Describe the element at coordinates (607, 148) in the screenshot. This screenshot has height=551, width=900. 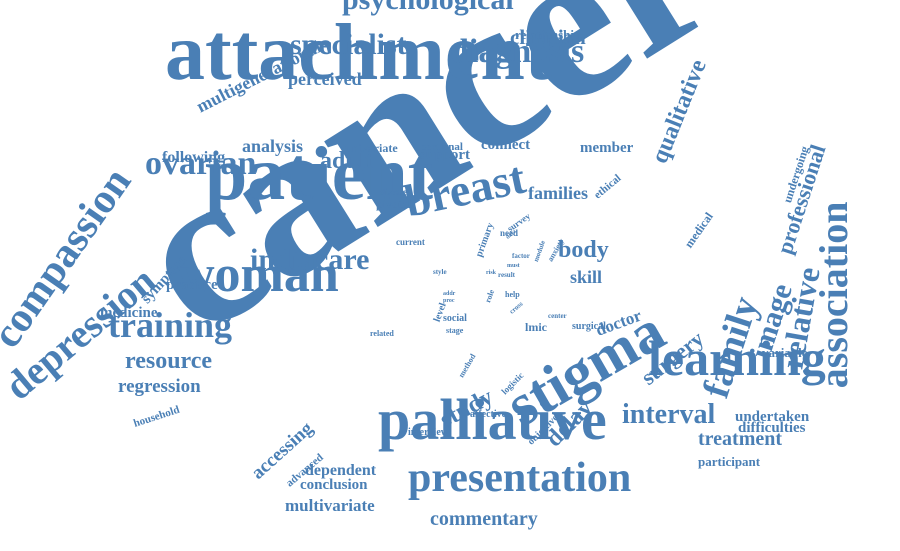
I see `word-member: member` at that location.